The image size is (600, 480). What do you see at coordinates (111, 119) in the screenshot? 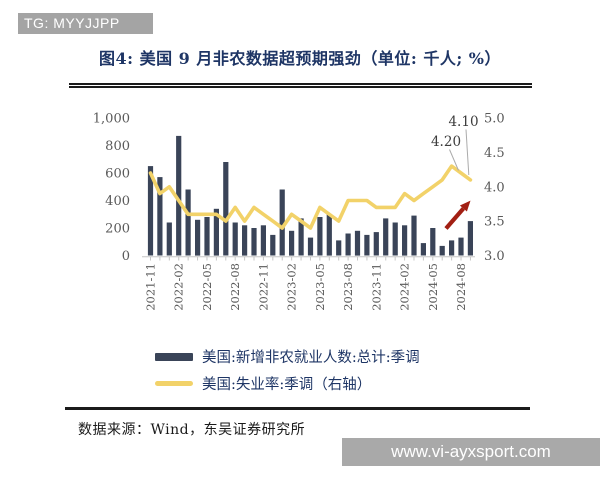
I see `left-axis-label: 1,000` at bounding box center [111, 119].